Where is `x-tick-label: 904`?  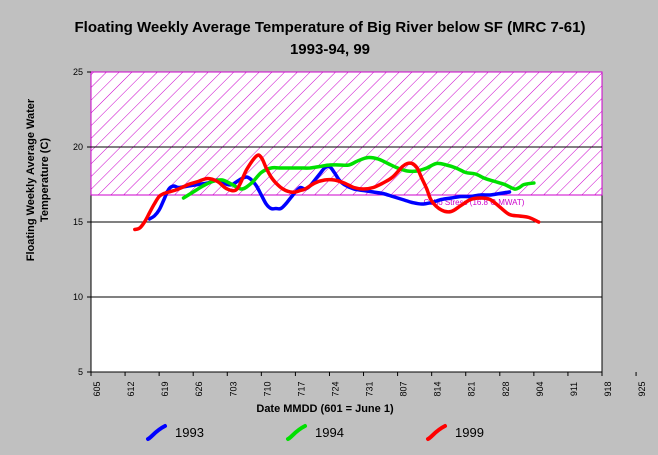
x-tick-label: 904 is located at coordinates (540, 388).